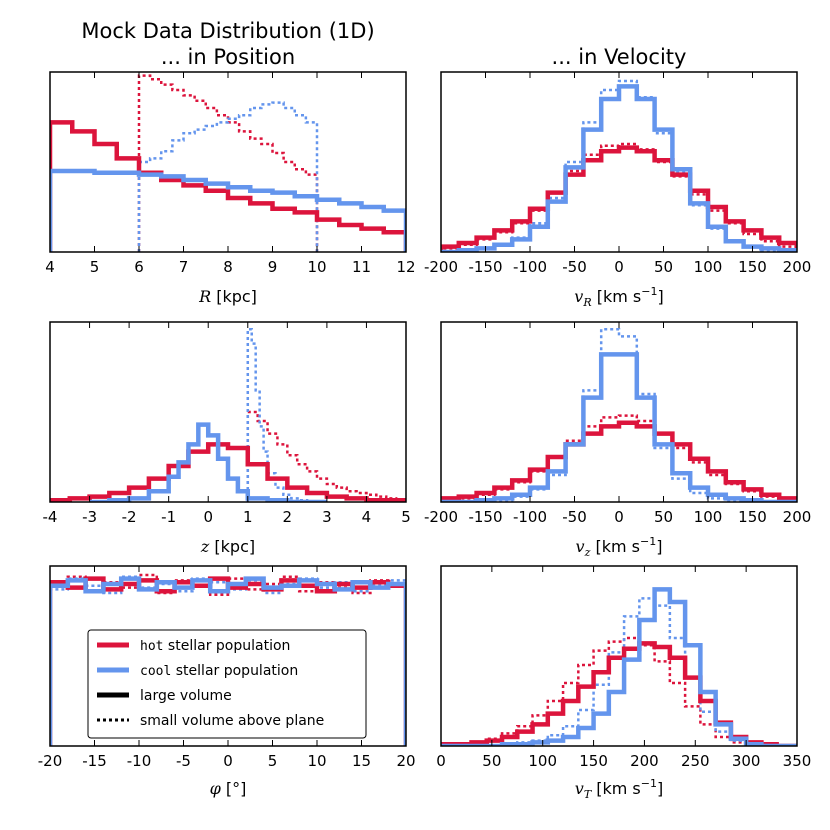 Image resolution: width=830 pixels, height=830 pixels. Describe the element at coordinates (139, 761) in the screenshot. I see `x-tick-label: -10` at that location.